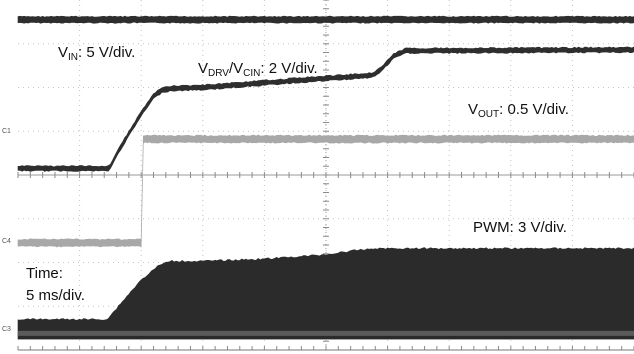 The width and height of the screenshot is (634, 354). Describe the element at coordinates (258, 69) in the screenshot. I see `vdrv-label: VDRV/VCIN: 2 V/div.` at that location.